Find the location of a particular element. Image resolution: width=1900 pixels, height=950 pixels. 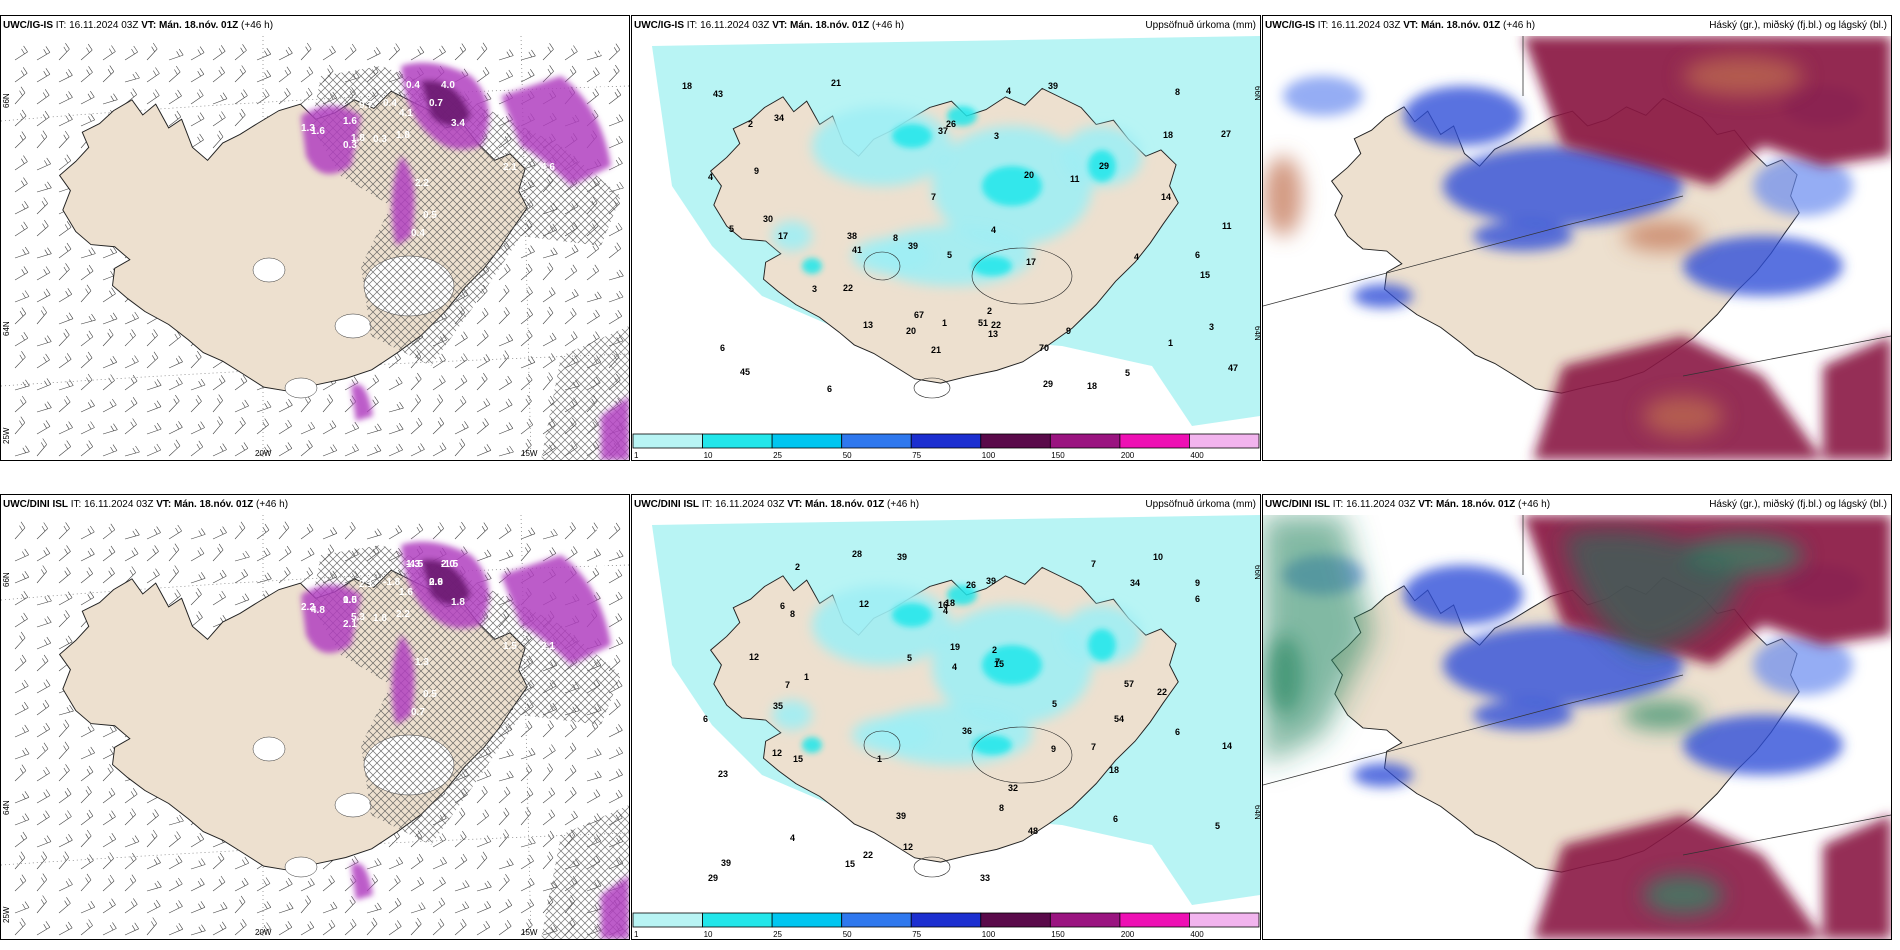

map-canvas is located at coordinates (1577, 248).